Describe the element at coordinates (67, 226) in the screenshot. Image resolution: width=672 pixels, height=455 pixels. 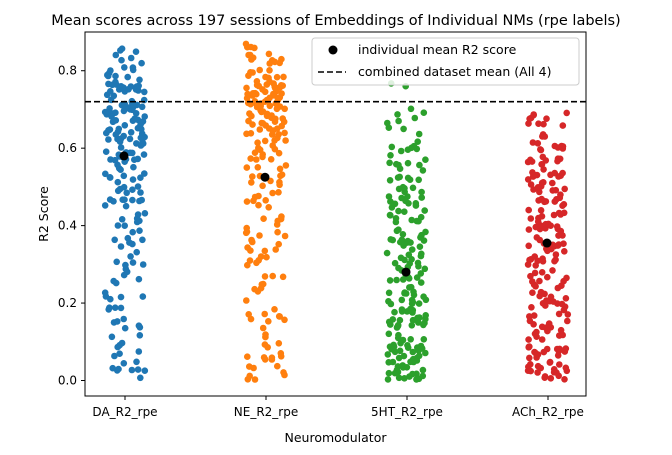
I see `y-tick-label: 0.4` at that location.